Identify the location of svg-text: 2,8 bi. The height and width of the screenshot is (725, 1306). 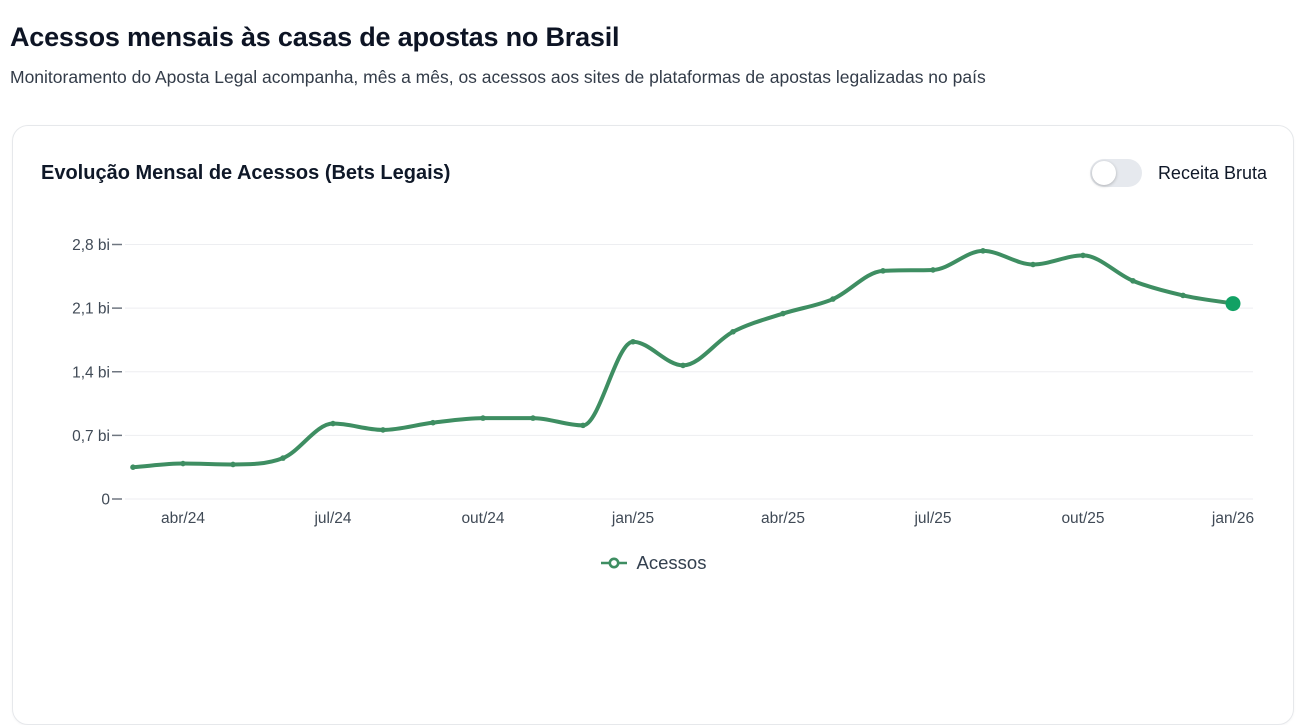
(91, 245).